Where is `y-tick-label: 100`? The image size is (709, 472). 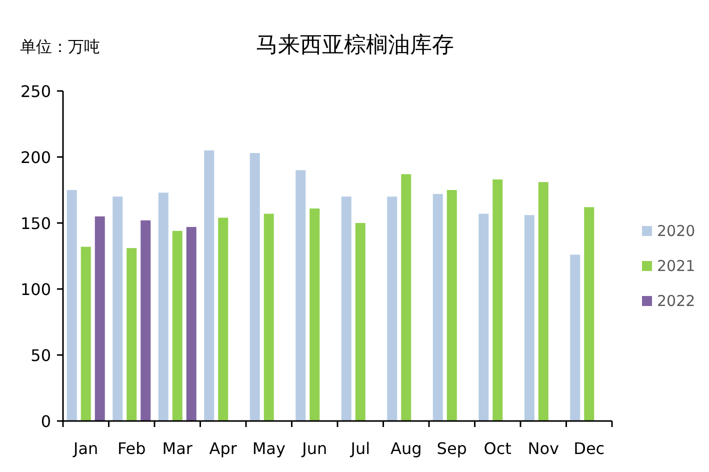
y-tick-label: 100 is located at coordinates (35, 289).